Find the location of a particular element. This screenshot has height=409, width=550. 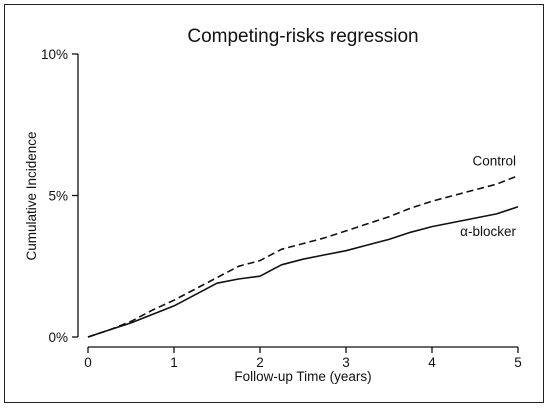

series-label-blocker: α-blocker is located at coordinates (488, 231).